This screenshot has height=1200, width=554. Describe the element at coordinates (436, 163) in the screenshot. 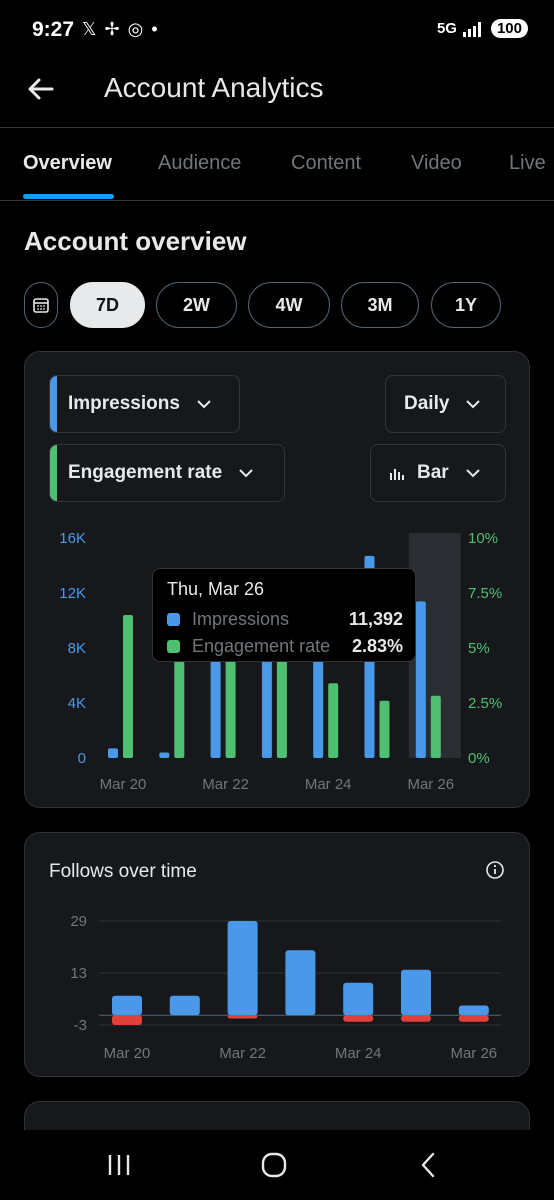

I see `tab-video: Video` at that location.